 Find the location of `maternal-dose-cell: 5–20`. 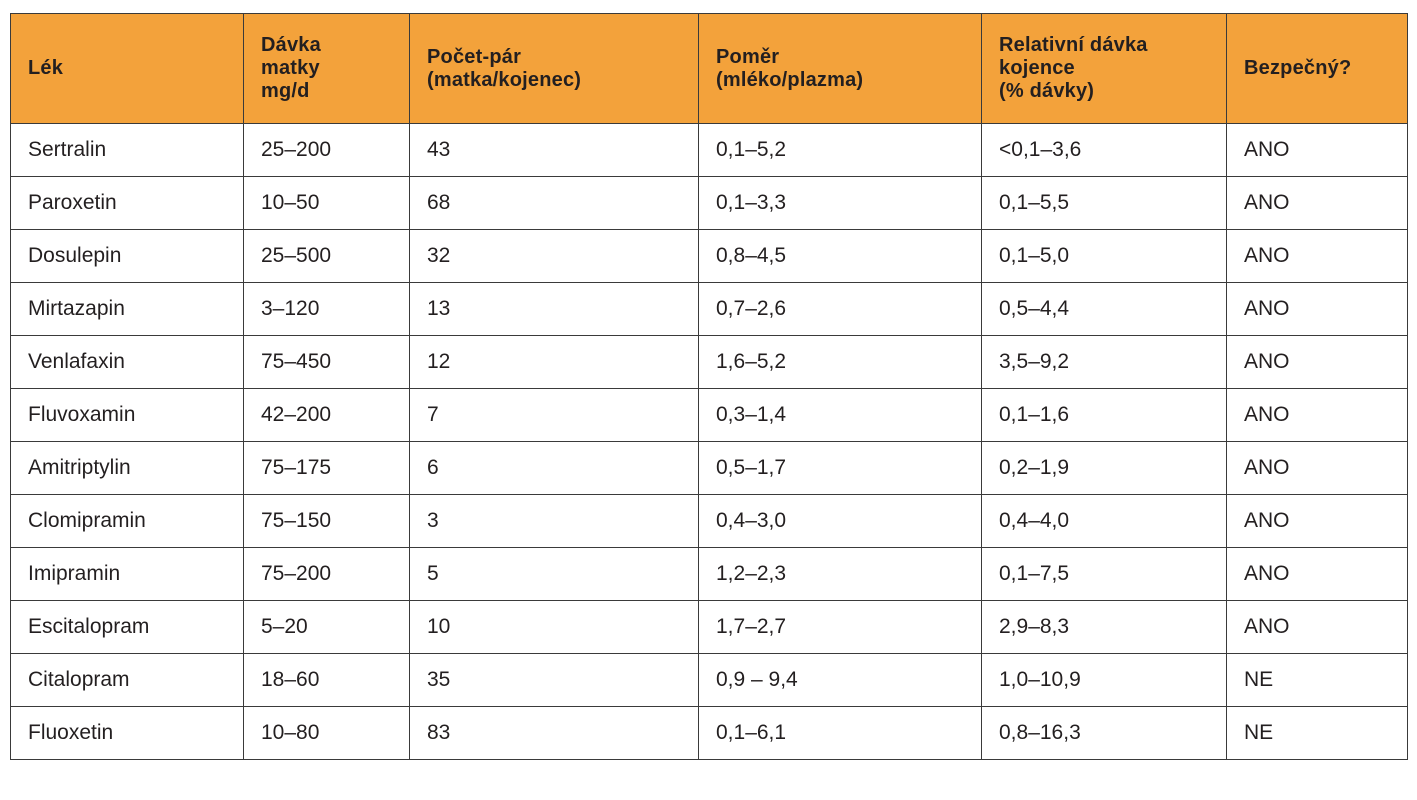

maternal-dose-cell: 5–20 is located at coordinates (326, 627).